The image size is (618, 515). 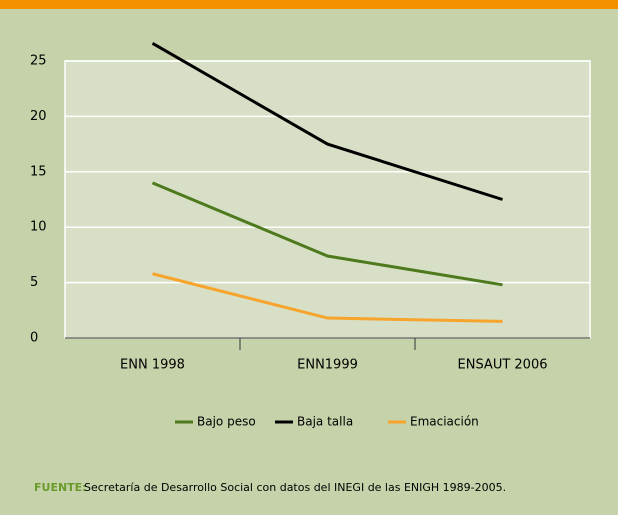 I want to click on legend-label: Emaciación, so click(x=444, y=422).